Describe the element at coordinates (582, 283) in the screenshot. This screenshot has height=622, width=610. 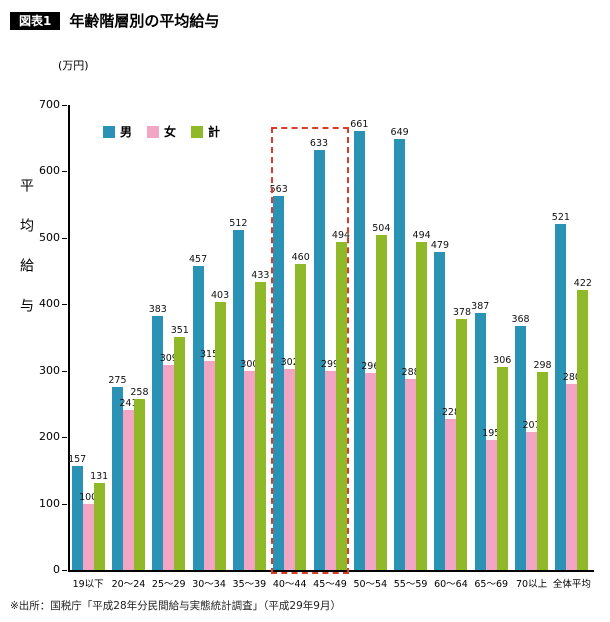
I see `bar-value-label: 422` at that location.